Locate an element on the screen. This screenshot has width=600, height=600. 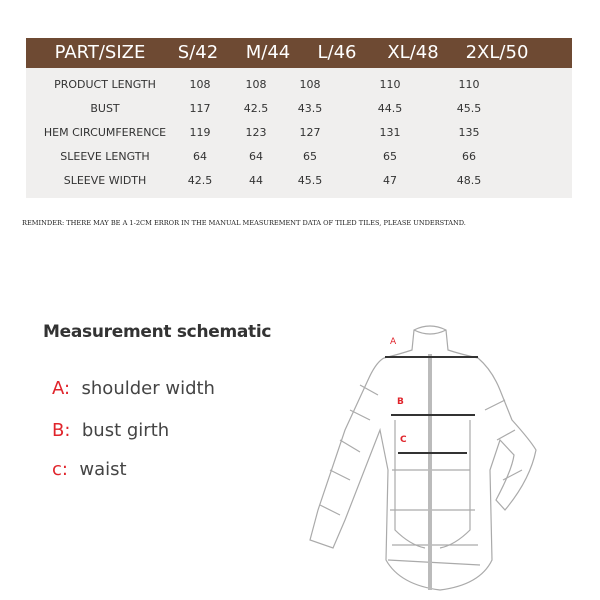
table-cell: 131 is located at coordinates (390, 132).